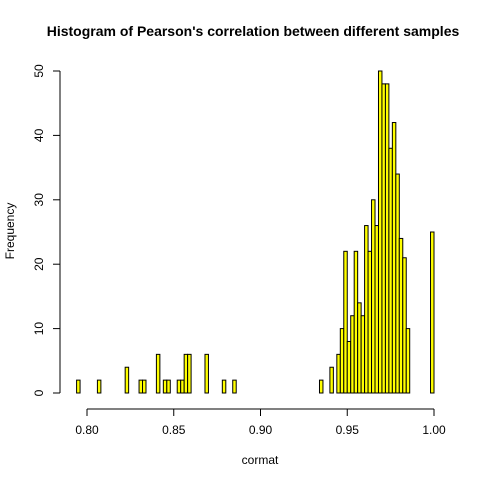 This screenshot has width=480, height=480. What do you see at coordinates (261, 430) in the screenshot?
I see `x-tick-label-2: 0.90` at bounding box center [261, 430].